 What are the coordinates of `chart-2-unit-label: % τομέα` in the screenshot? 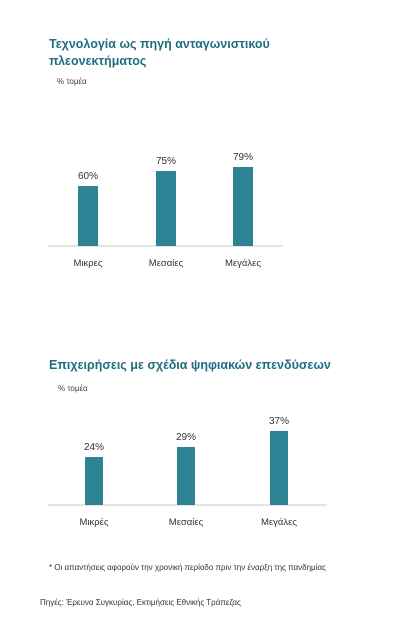 It's located at (73, 388).